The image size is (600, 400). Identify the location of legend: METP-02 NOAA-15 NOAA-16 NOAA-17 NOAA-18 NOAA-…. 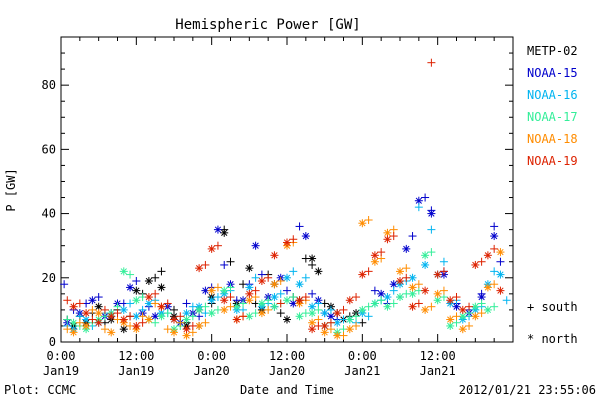
(552, 106).